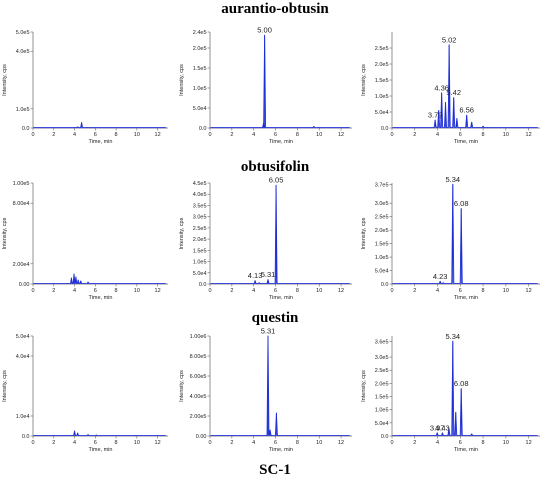 This screenshot has width=550, height=483. What do you see at coordinates (200, 184) in the screenshot?
I see `y-tick-label: 4.5e5` at bounding box center [200, 184].